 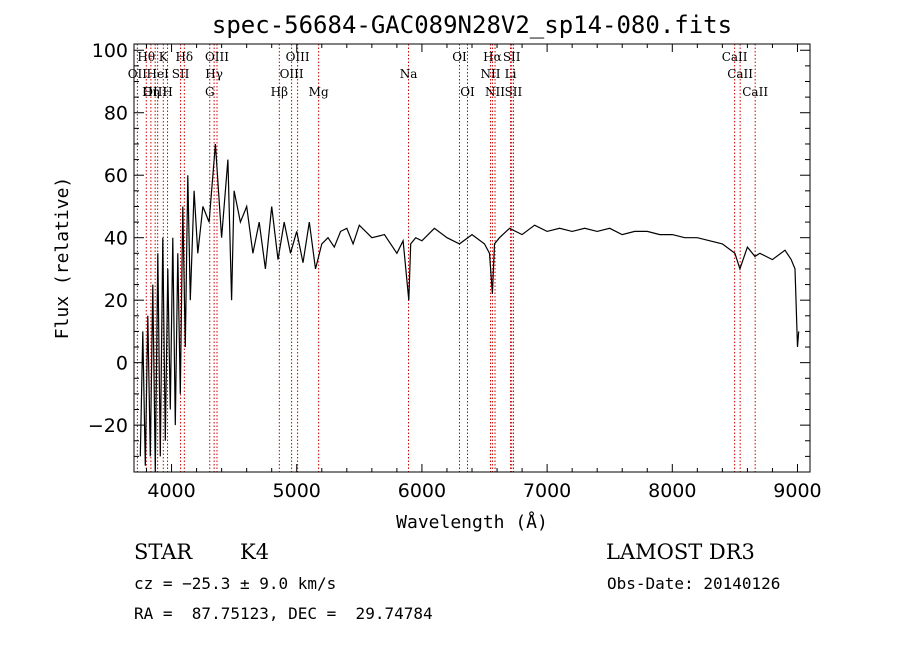 What do you see at coordinates (214, 74) in the screenshot?
I see `spectral-line-label: Hγ` at bounding box center [214, 74].